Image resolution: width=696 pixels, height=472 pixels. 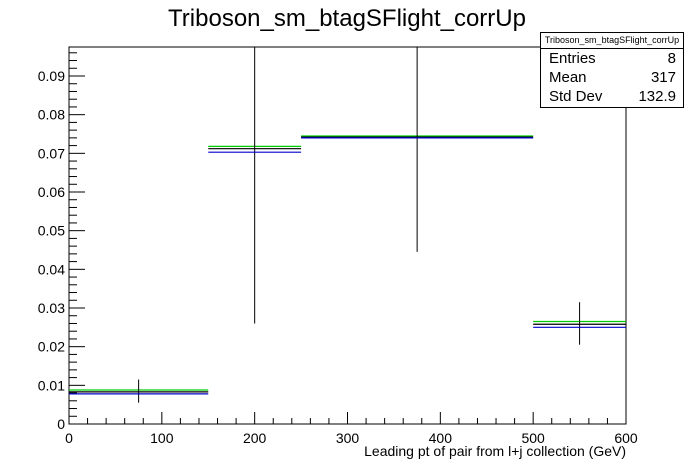 What do you see at coordinates (572, 58) in the screenshot?
I see `stats-label: Entries` at bounding box center [572, 58].